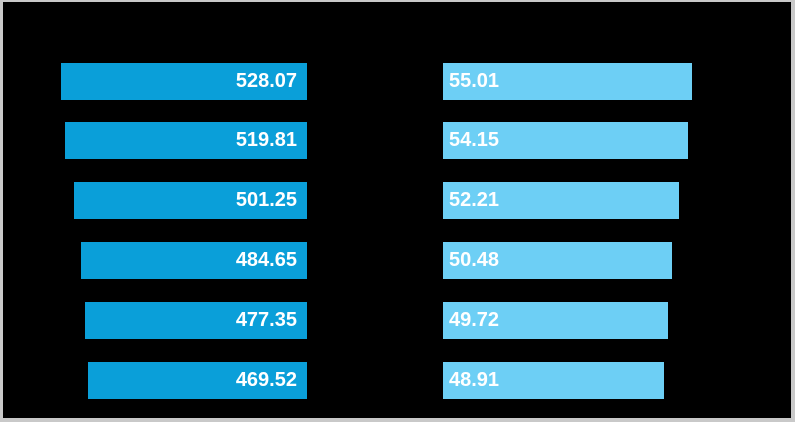 The image size is (795, 422). I want to click on right-bar: 50.48, so click(557, 260).